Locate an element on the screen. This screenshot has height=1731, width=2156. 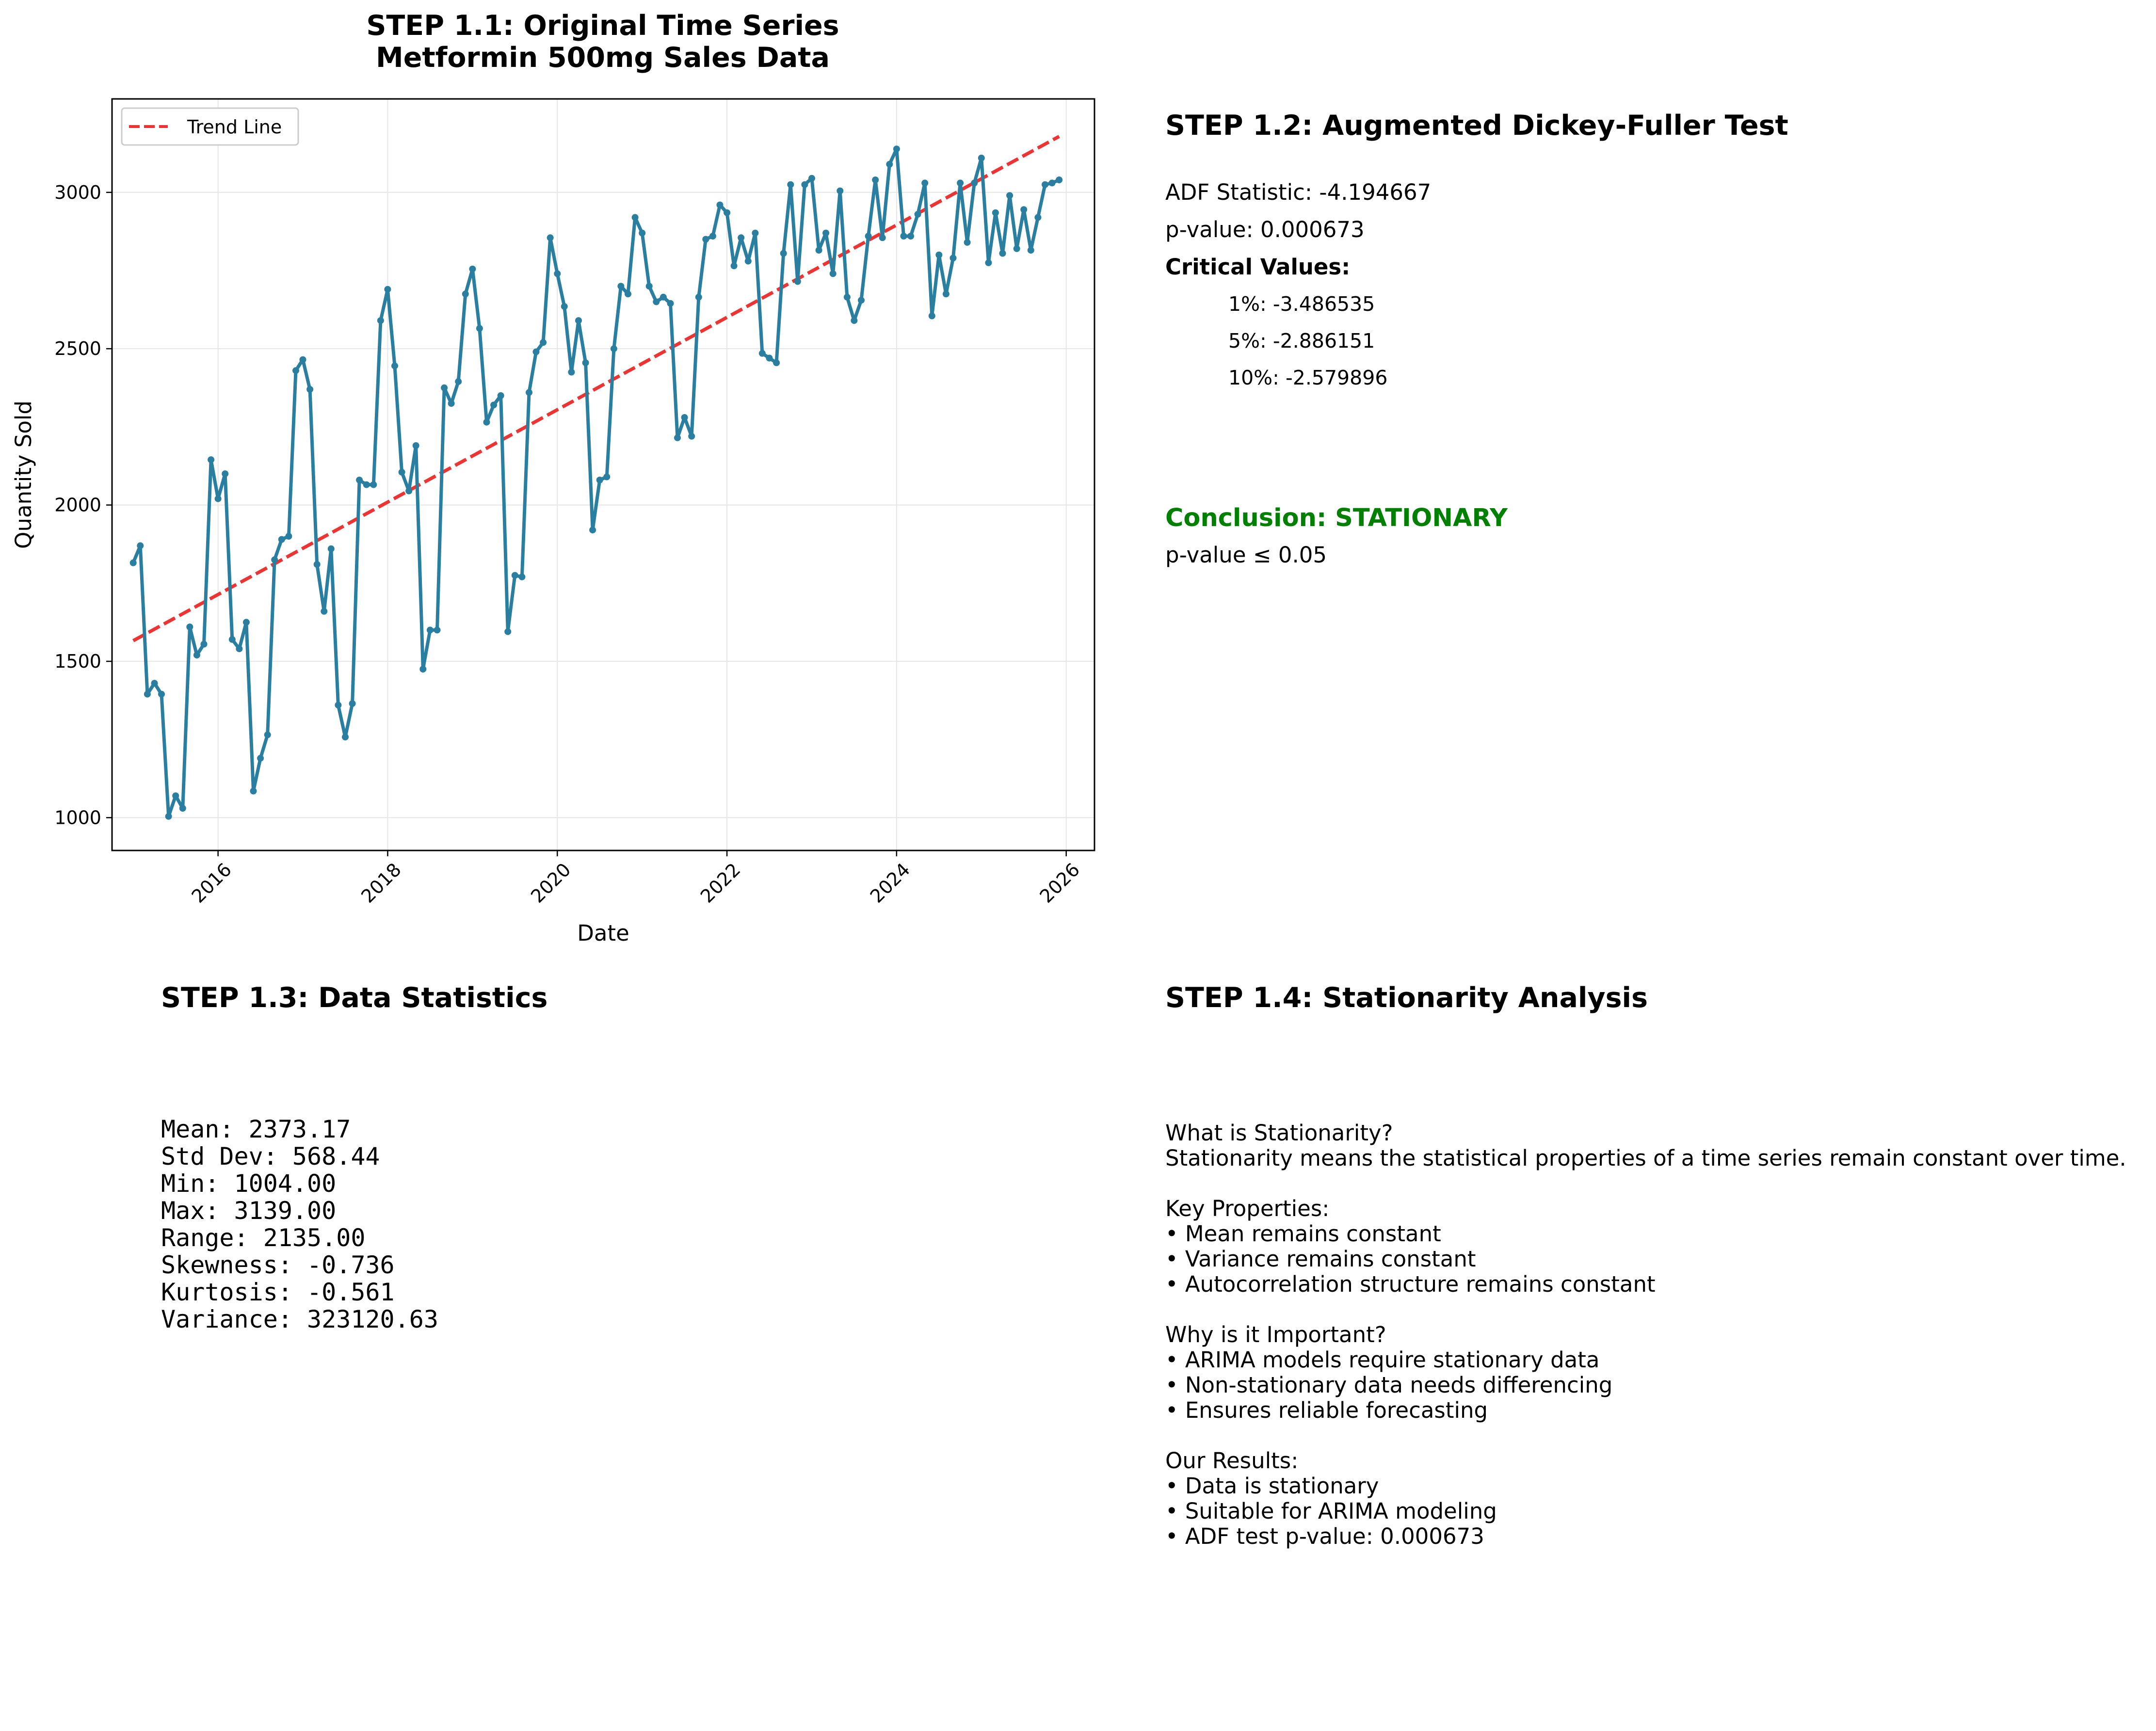
analysis-bullet: • Variance remains constant is located at coordinates (1320, 1259).